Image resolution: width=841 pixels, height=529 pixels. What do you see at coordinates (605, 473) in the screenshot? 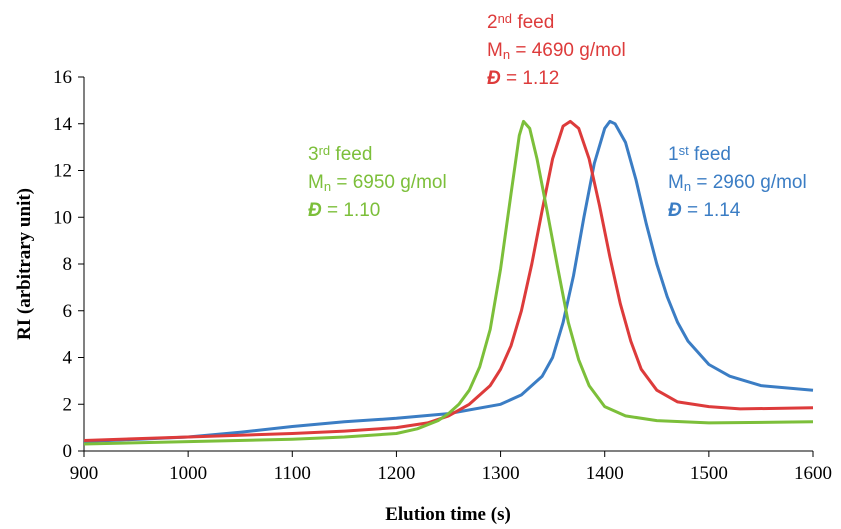
I see `x-tick-label: 1400` at bounding box center [605, 473].